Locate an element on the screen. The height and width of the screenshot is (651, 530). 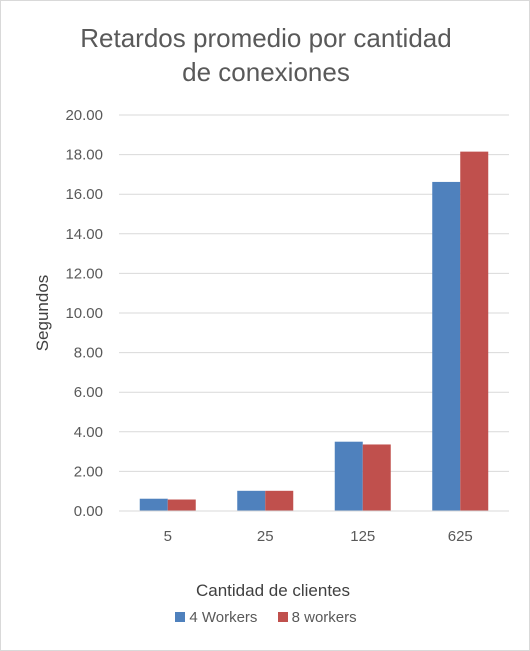
x-axis-ticks: 5 25 125 625 is located at coordinates (318, 536).